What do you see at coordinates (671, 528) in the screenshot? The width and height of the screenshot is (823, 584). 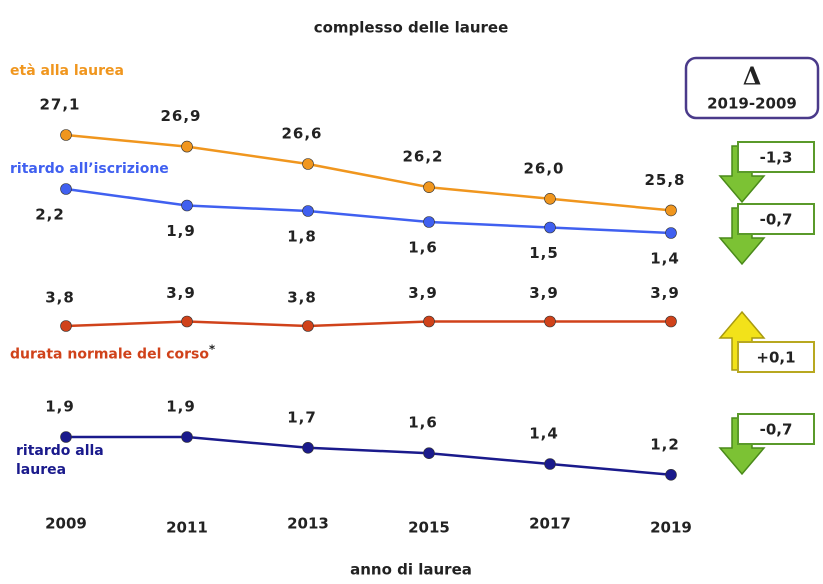 I see `x-tick-label: 2019` at bounding box center [671, 528].